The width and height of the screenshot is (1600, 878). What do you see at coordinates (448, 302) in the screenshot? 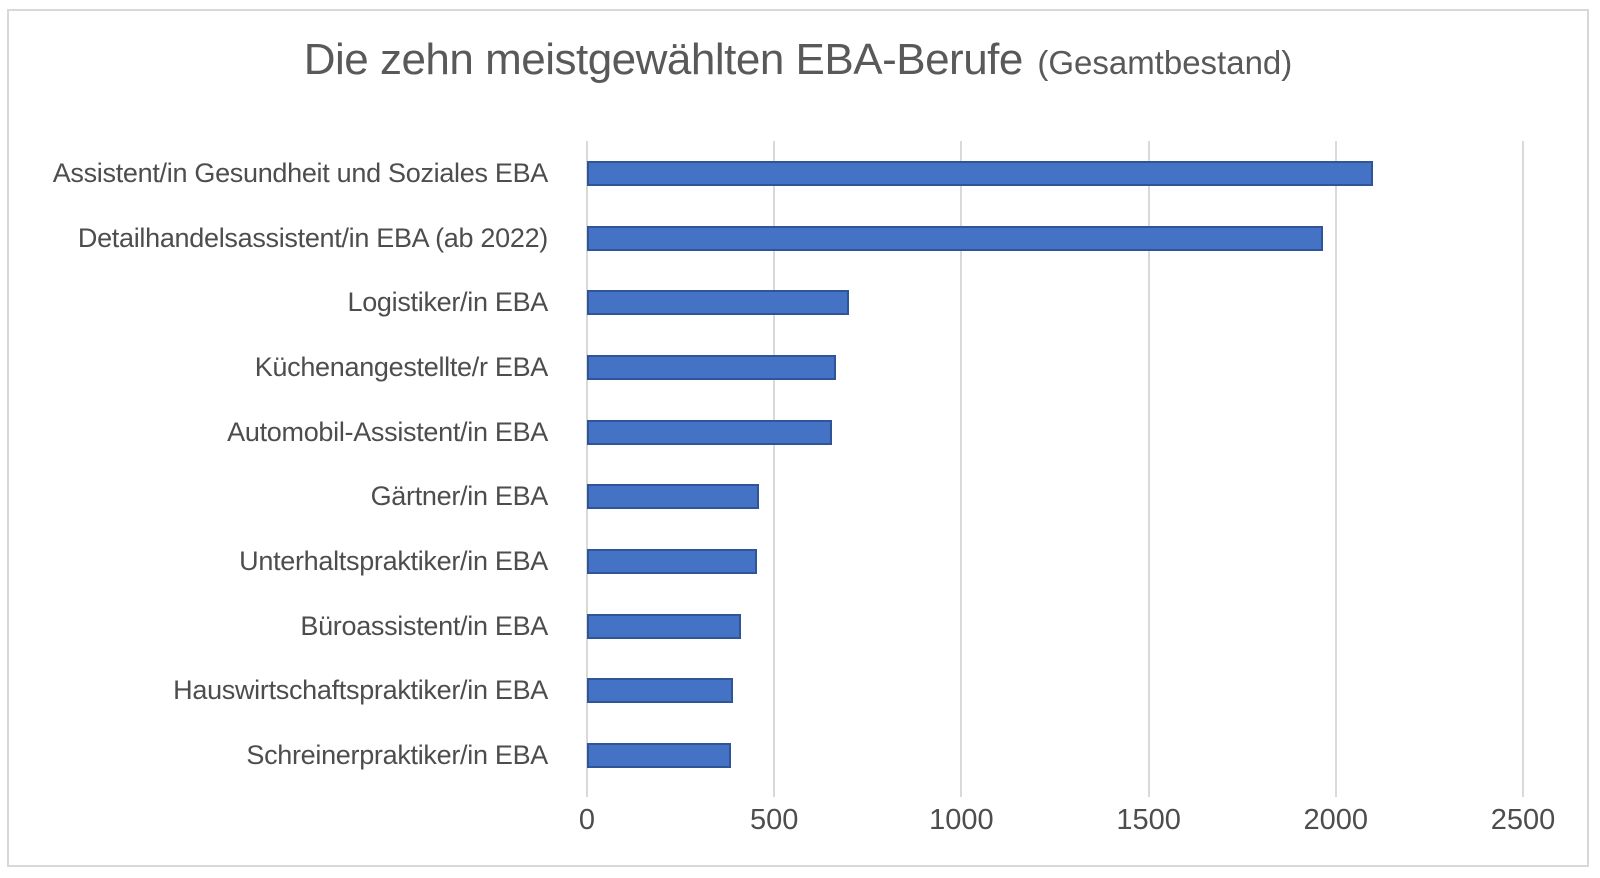
I see `category-label: Logistiker/in EBA` at bounding box center [448, 302].